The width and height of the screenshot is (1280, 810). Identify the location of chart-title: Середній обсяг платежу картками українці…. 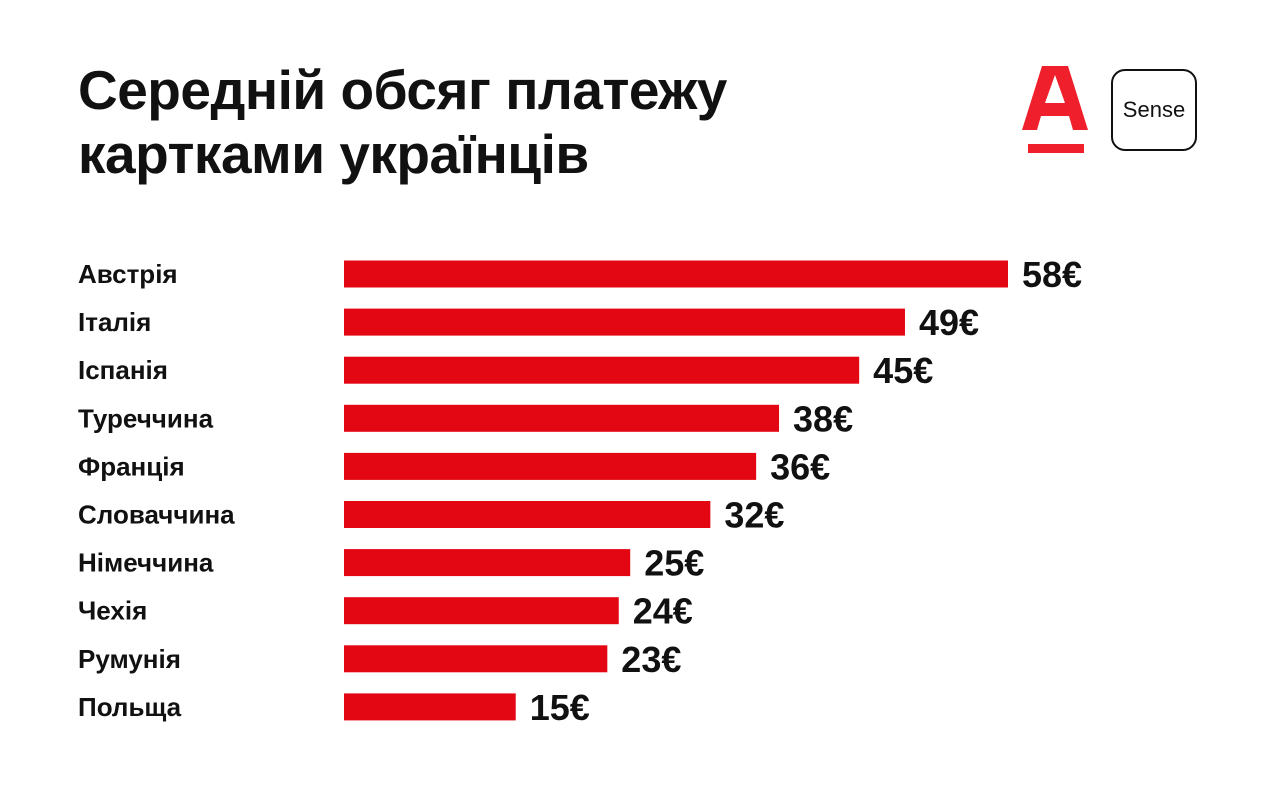
(402, 122).